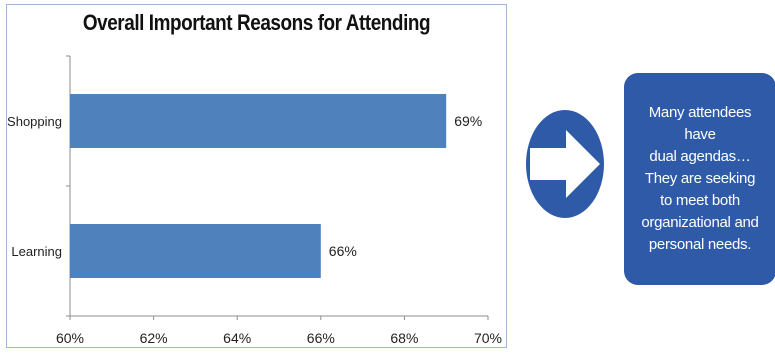  What do you see at coordinates (343, 251) in the screenshot?
I see `data-label: 66%` at bounding box center [343, 251].